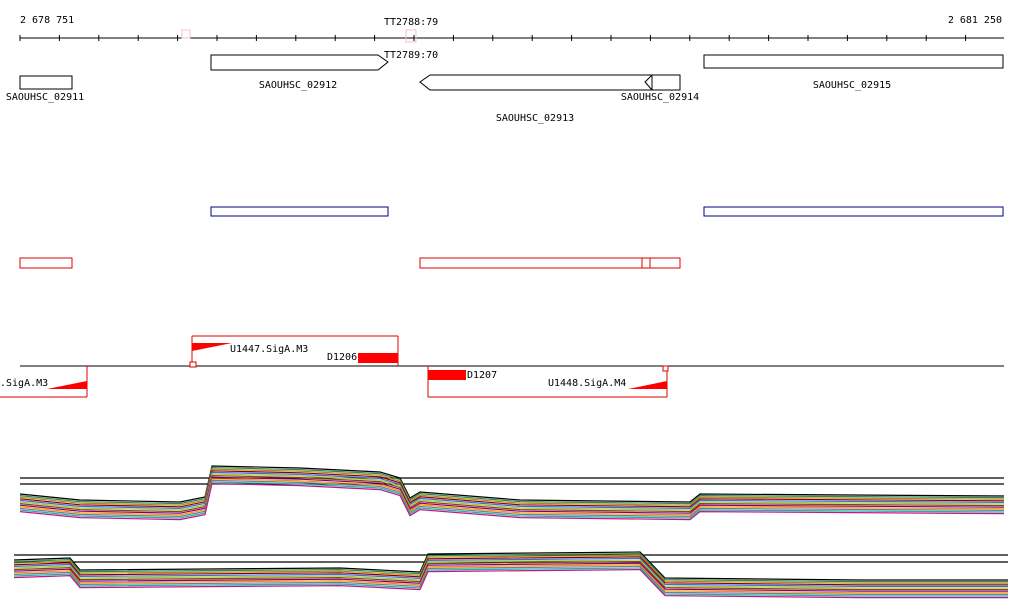  Describe the element at coordinates (411, 22) in the screenshot. I see `marker-label: TT2788:79` at that location.